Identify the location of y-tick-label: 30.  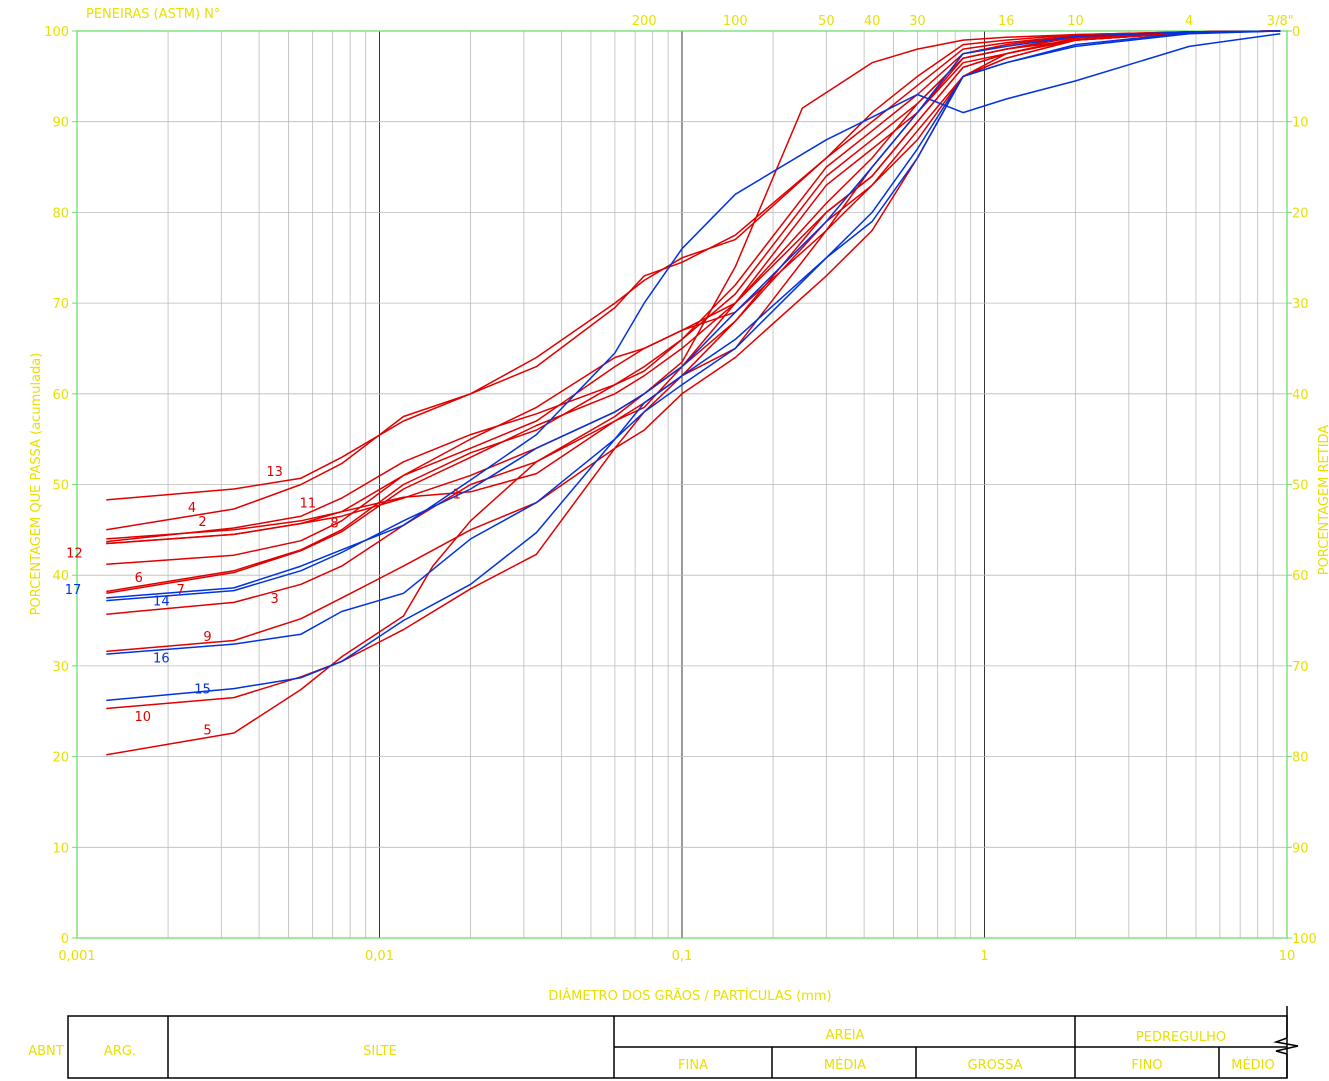
(60, 667).